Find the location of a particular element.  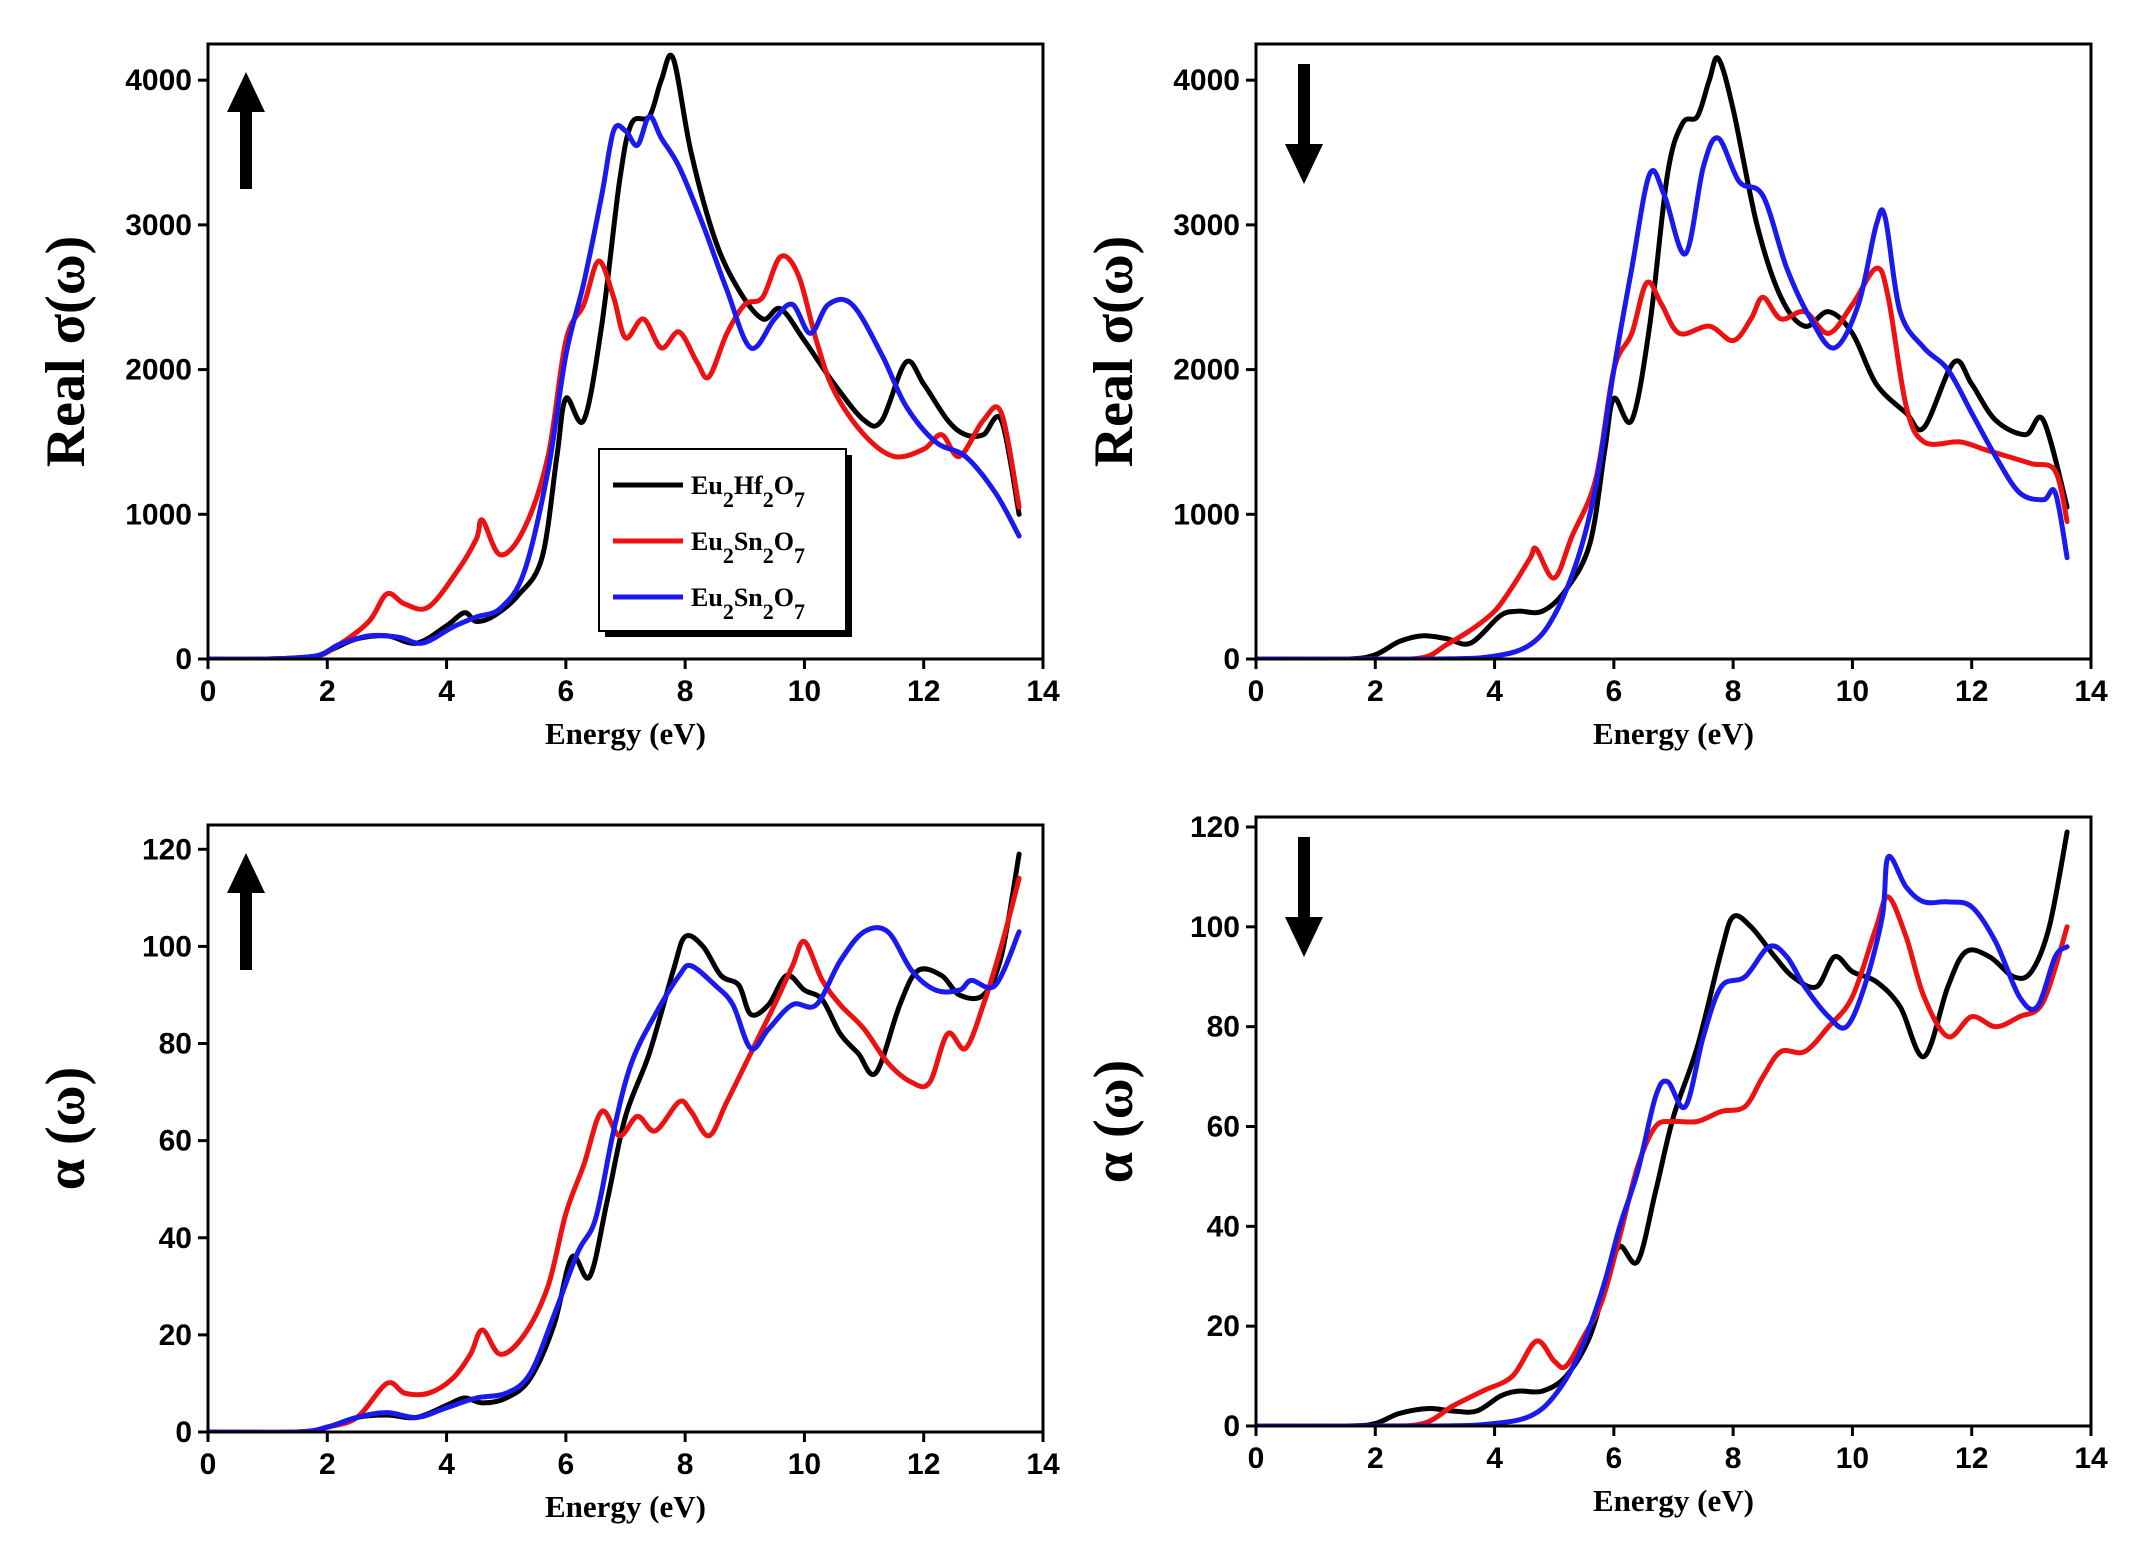

legend-entry-label: Eu2Hf2O7 is located at coordinates (748, 491).